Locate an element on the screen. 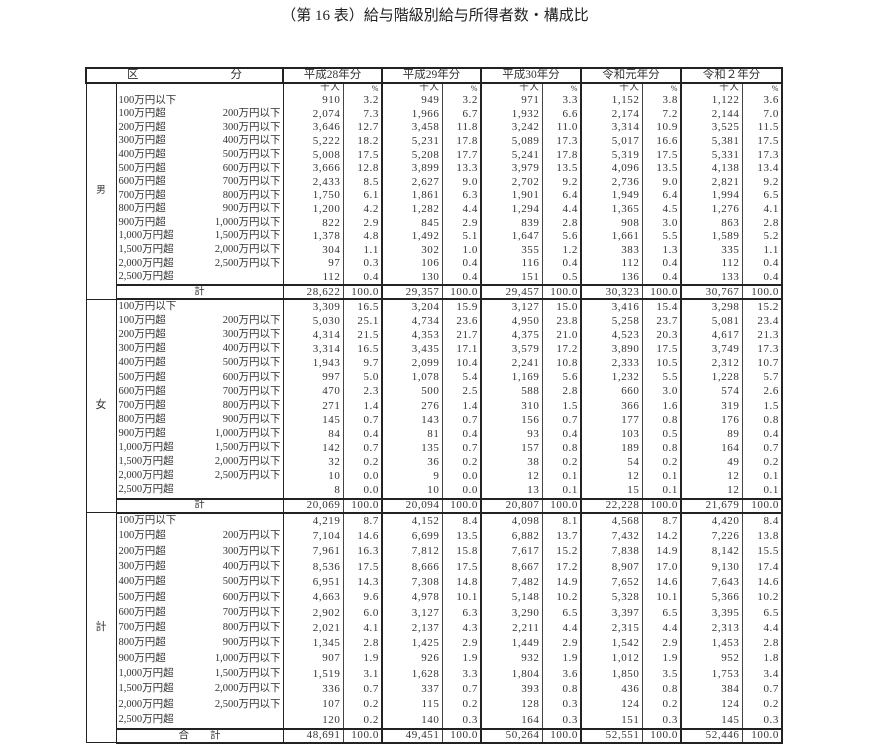  count-cell: 12 is located at coordinates (712, 476).